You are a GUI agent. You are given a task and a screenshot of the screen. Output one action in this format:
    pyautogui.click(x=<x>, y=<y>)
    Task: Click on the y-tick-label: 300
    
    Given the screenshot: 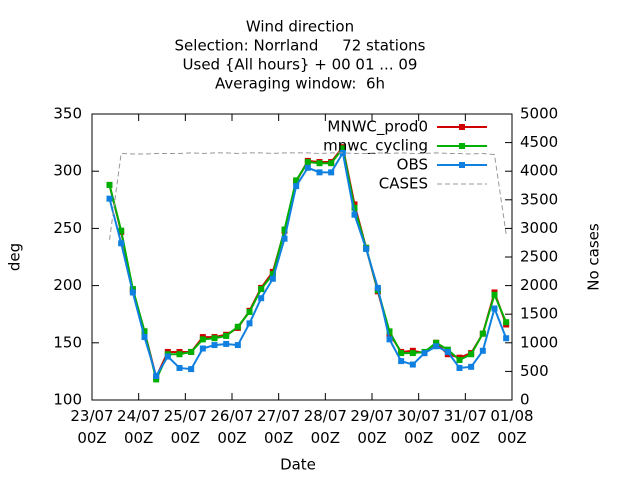 What is the action you would take?
    pyautogui.click(x=67, y=171)
    